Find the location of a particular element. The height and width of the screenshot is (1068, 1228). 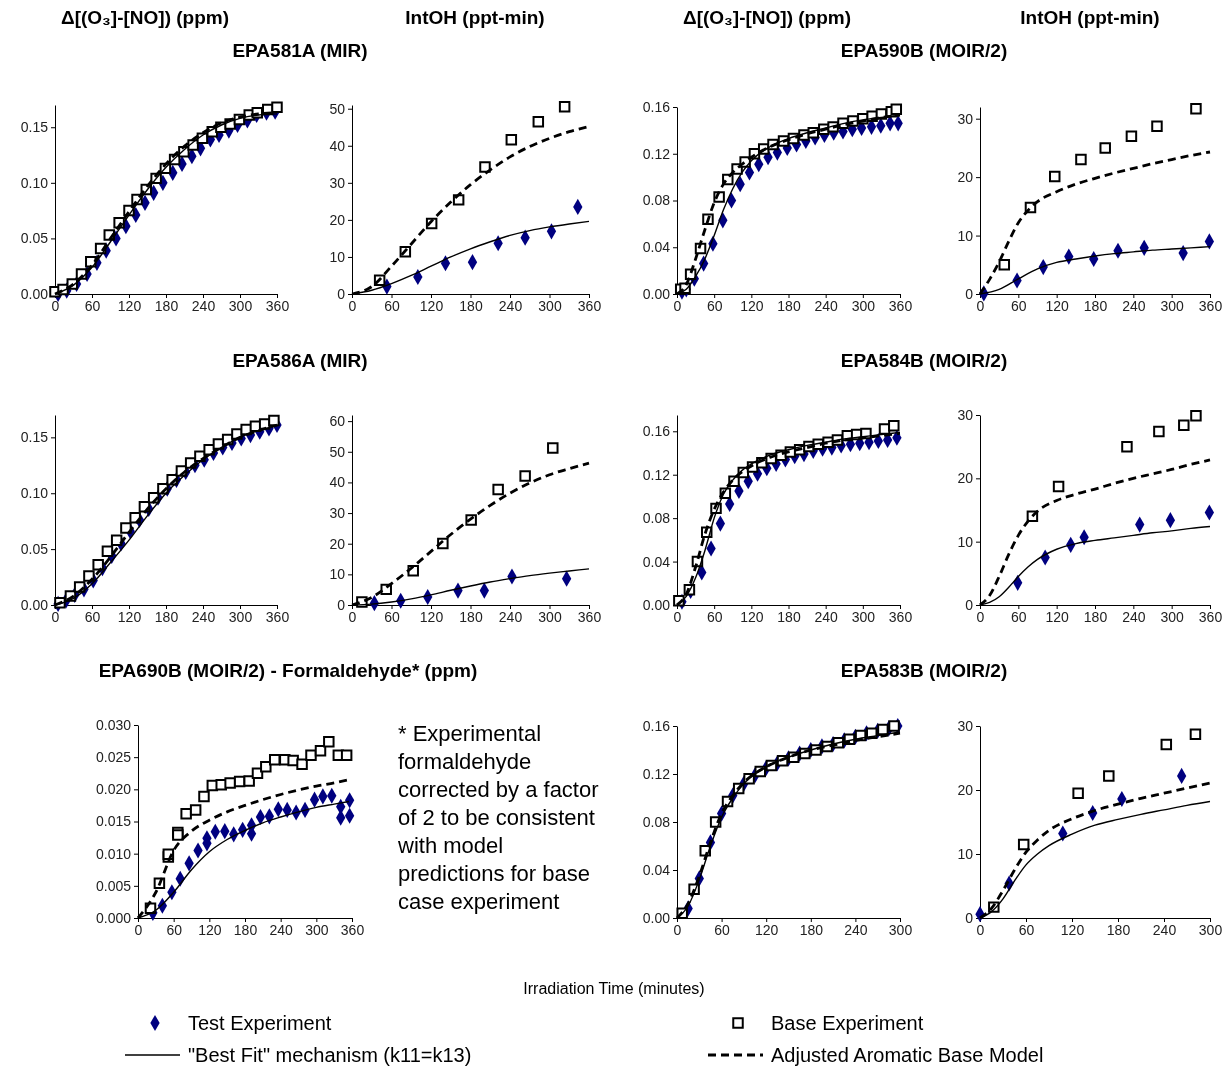

chart-title: EPA583B (MOIR/2) is located at coordinates (924, 670).